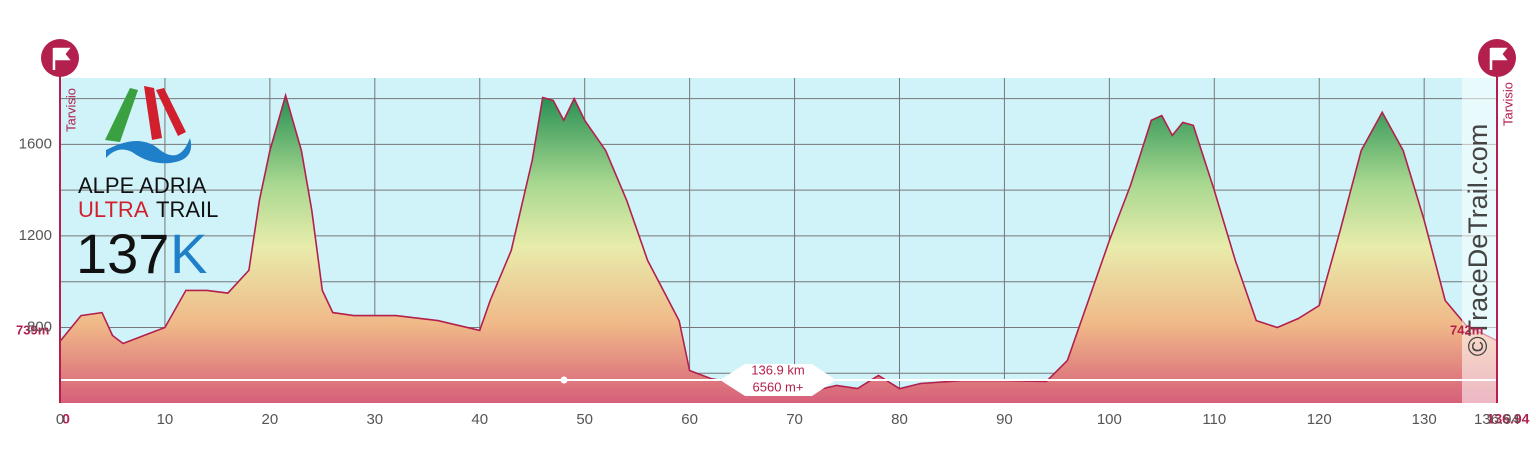 The width and height of the screenshot is (1536, 464). Describe the element at coordinates (1508, 419) in the screenshot. I see `end-km: 136.94` at that location.